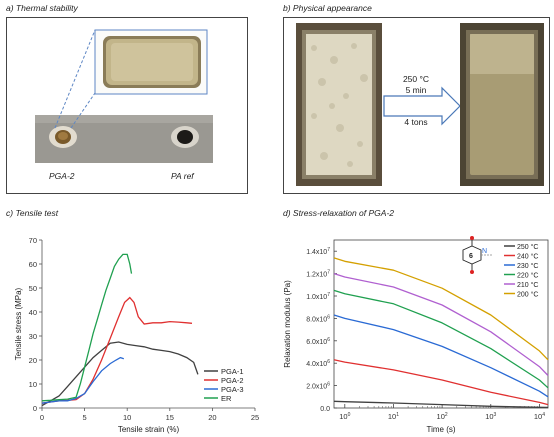  I want to click on legend-label: 230 °C, so click(527, 266).